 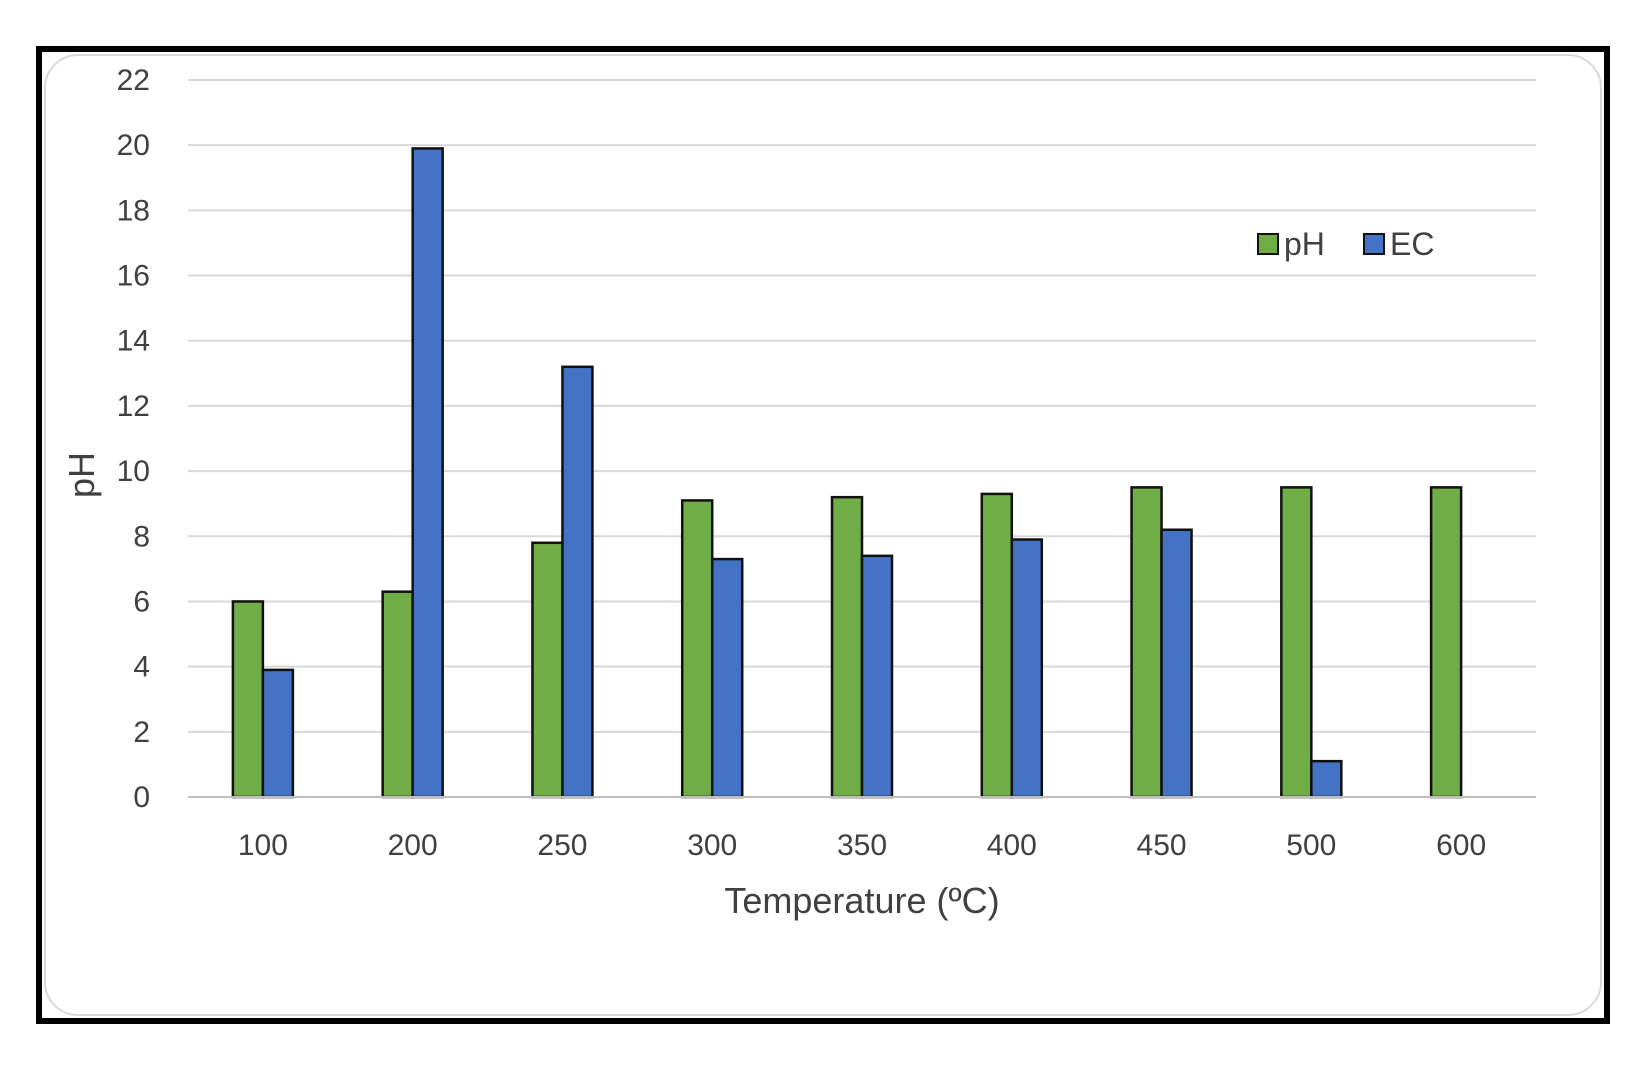 What do you see at coordinates (413, 845) in the screenshot?
I see `x-tick-label: 200` at bounding box center [413, 845].